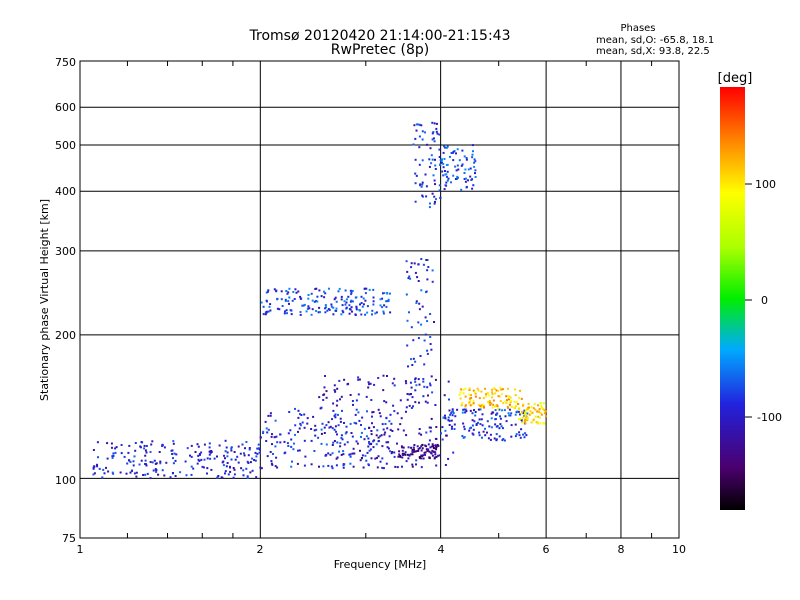 This screenshot has width=800, height=600. What do you see at coordinates (621, 549) in the screenshot?
I see `x-tick-label: 8` at bounding box center [621, 549].